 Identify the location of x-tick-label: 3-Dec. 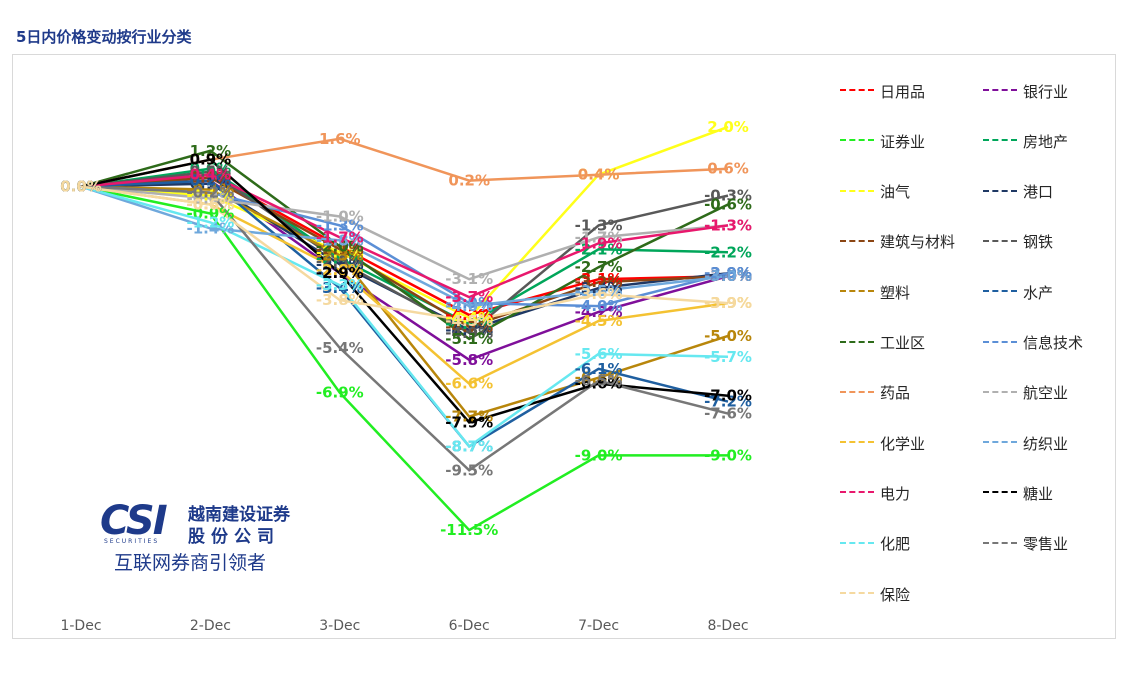
(339, 626).